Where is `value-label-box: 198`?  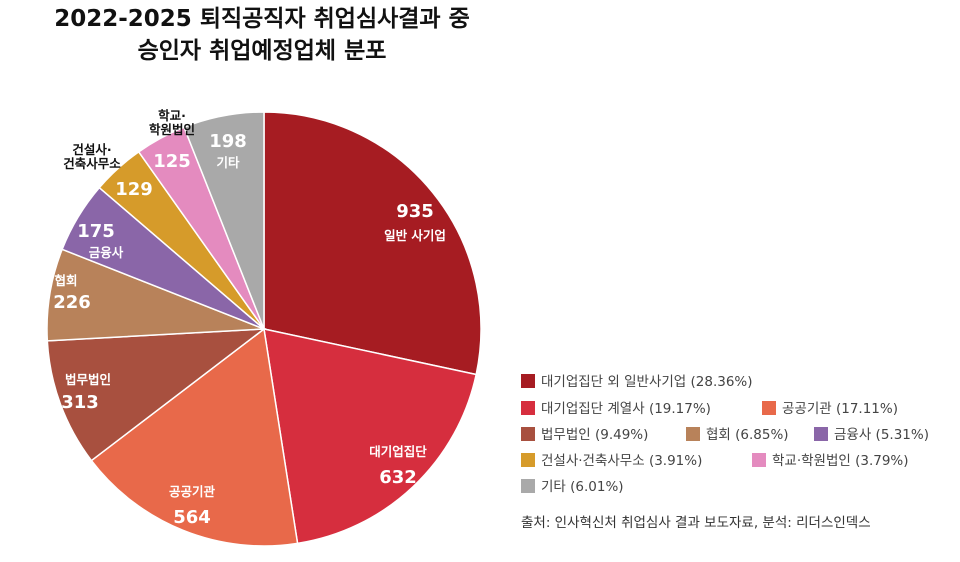 value-label-box: 198 is located at coordinates (228, 141).